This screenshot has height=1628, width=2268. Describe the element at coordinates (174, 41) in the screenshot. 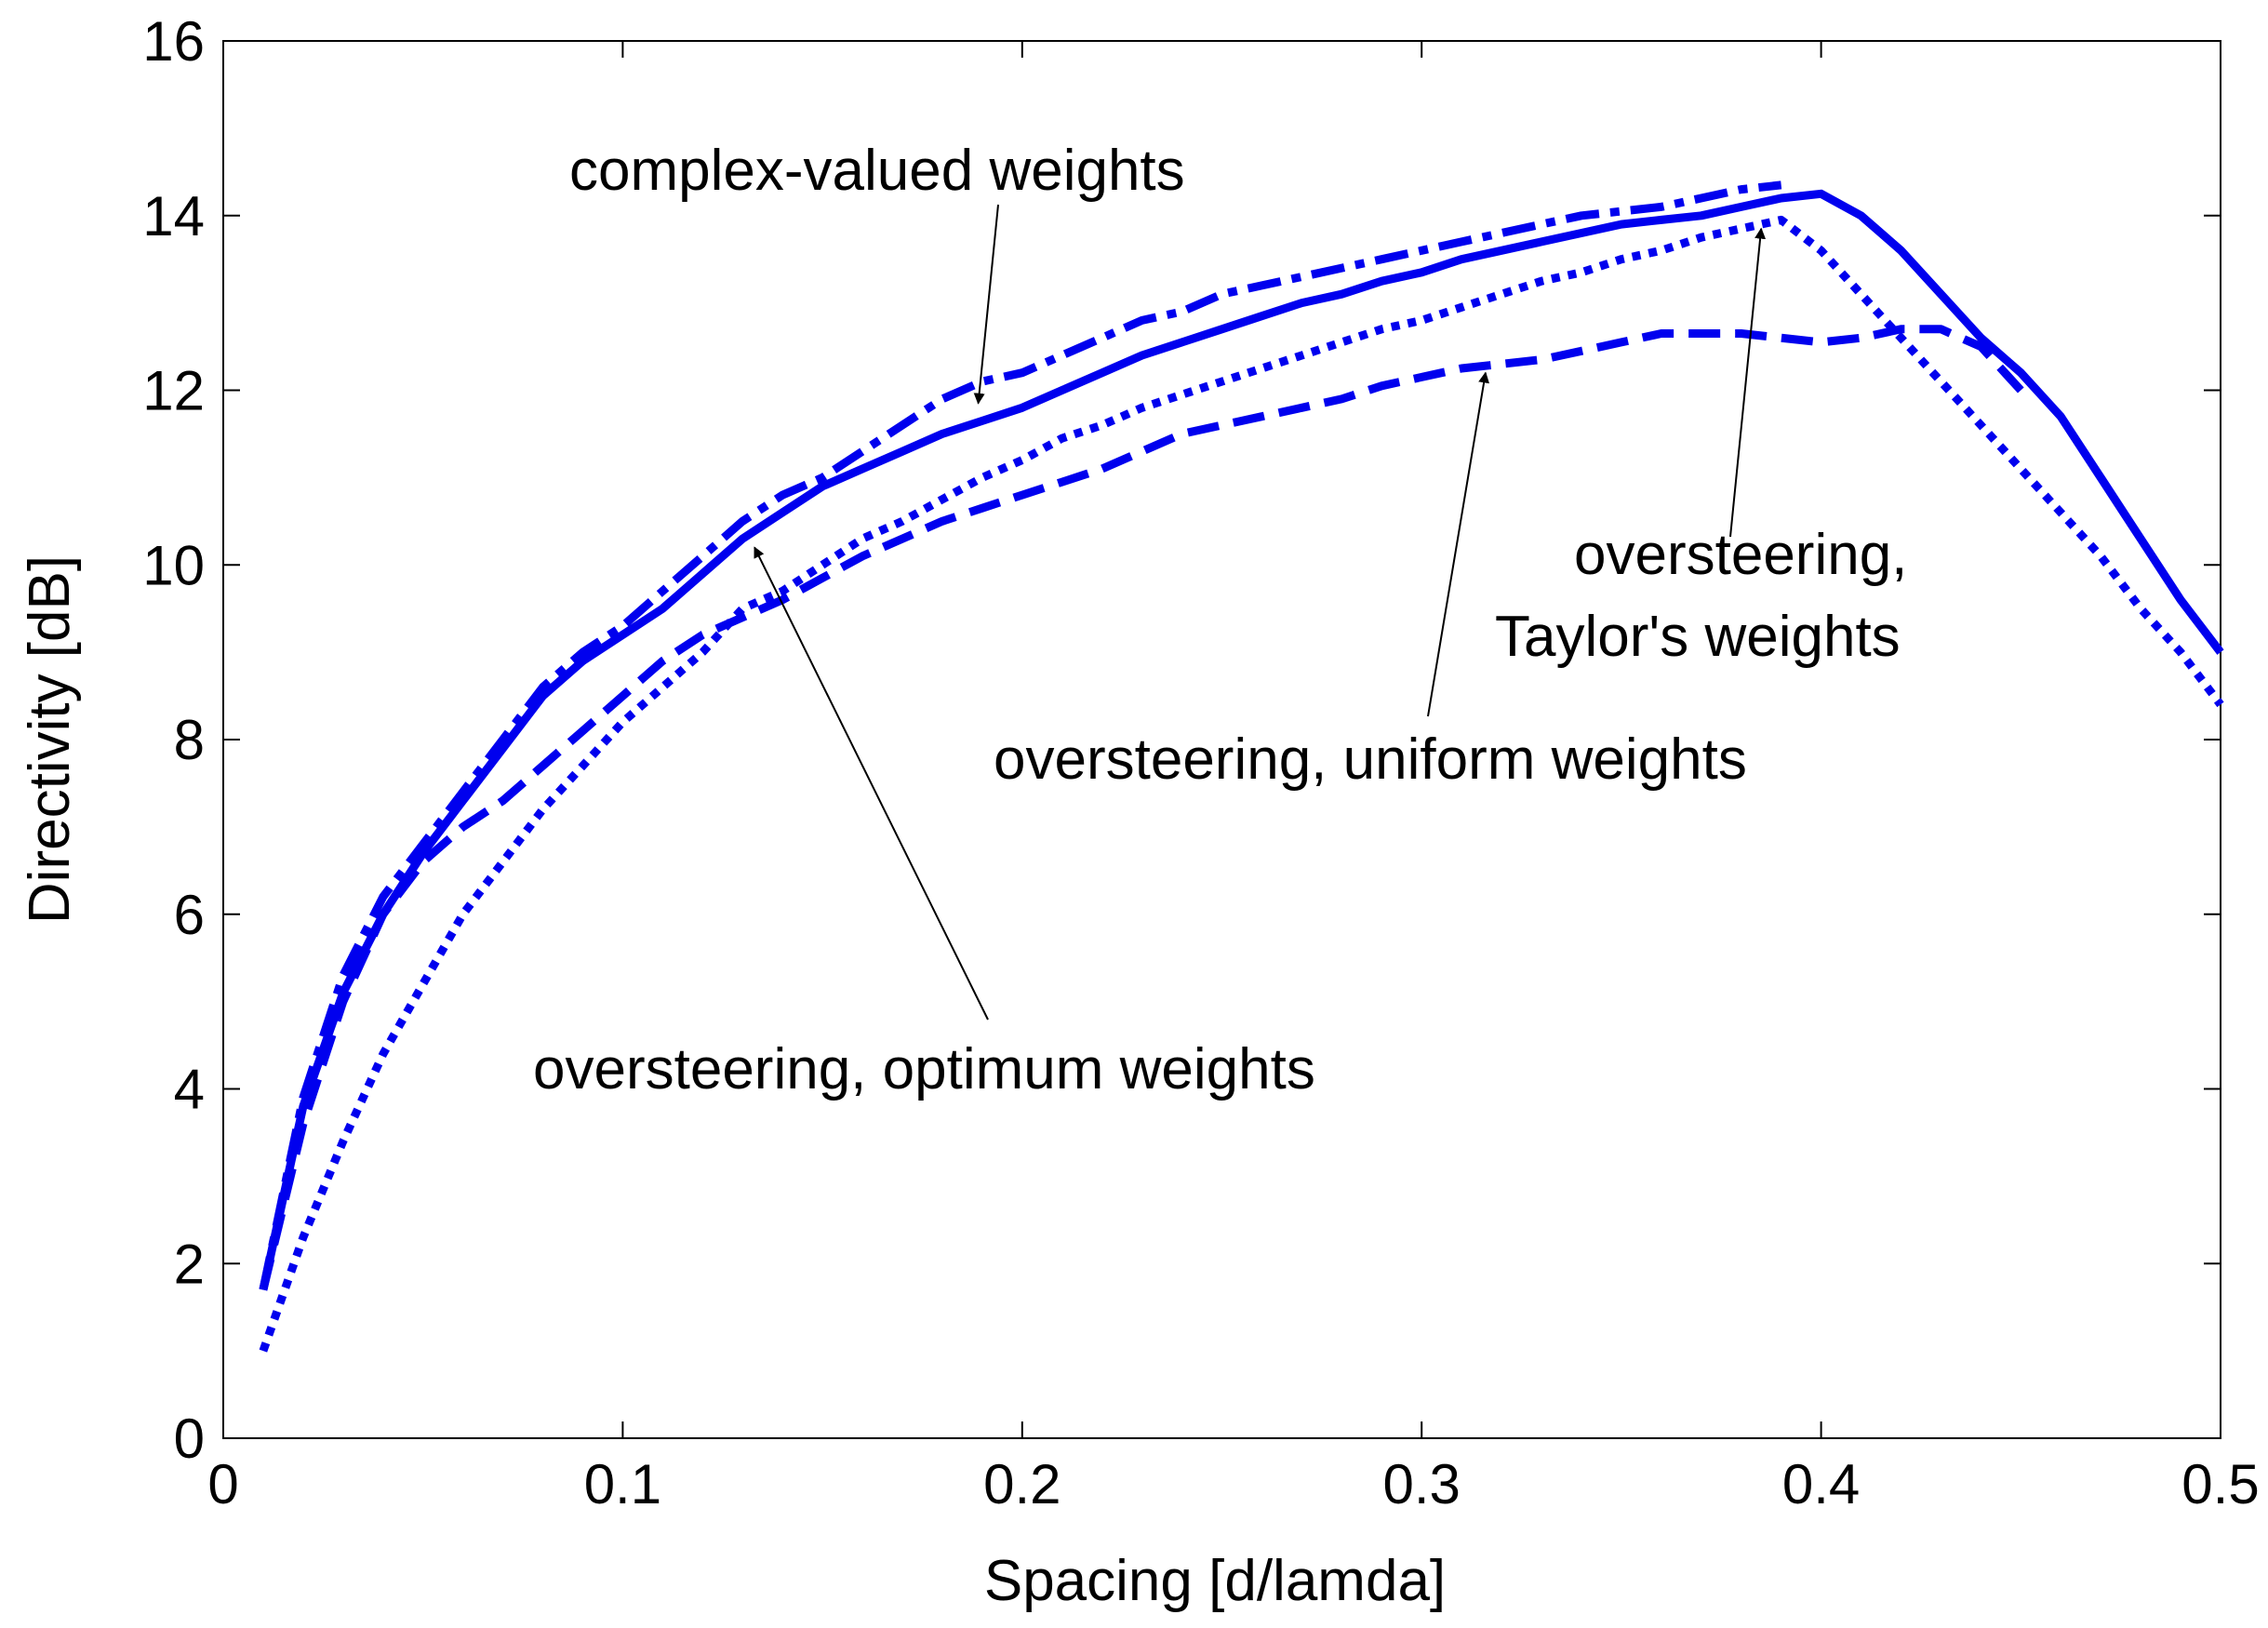

I see `y-tick-label: 16` at that location.